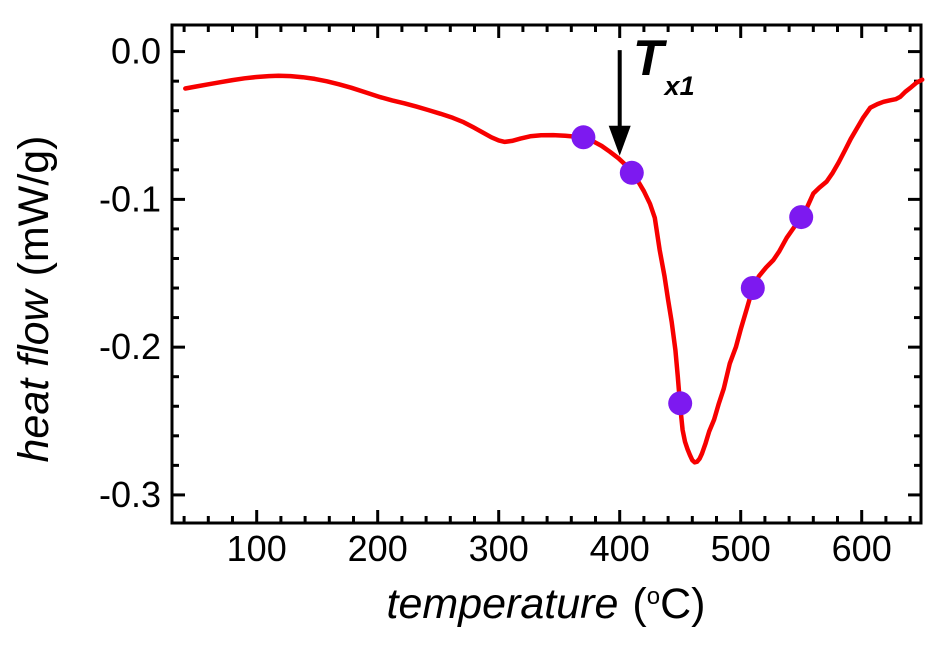 Image resolution: width=945 pixels, height=654 pixels. Describe the element at coordinates (862, 548) in the screenshot. I see `x-tick-label: 600` at that location.